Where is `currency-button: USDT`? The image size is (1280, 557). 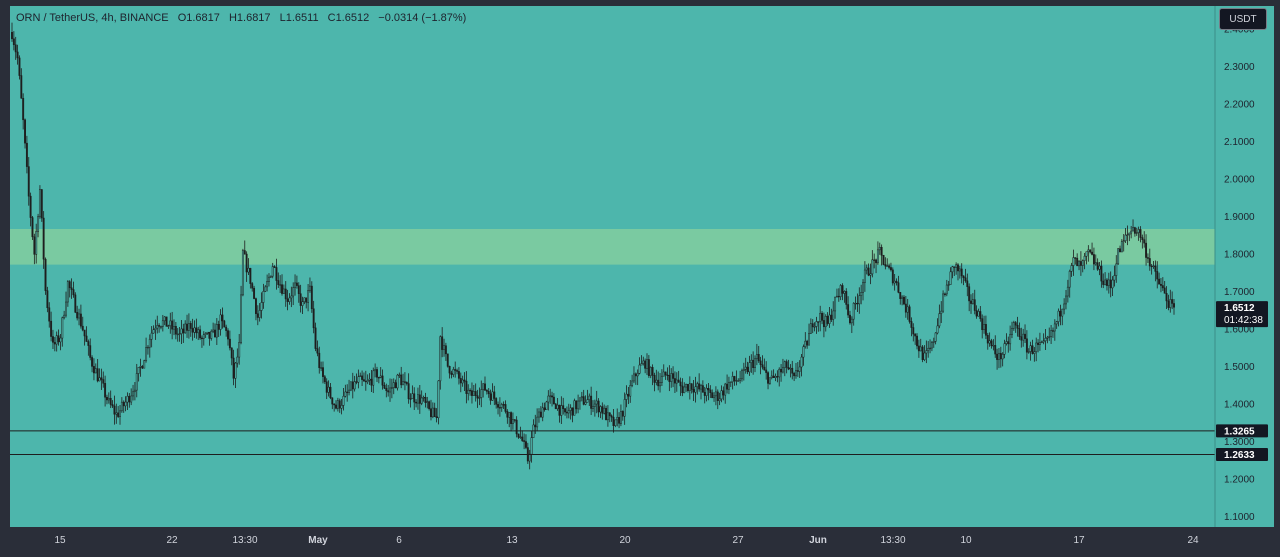
currency-button: USDT is located at coordinates (1243, 19).